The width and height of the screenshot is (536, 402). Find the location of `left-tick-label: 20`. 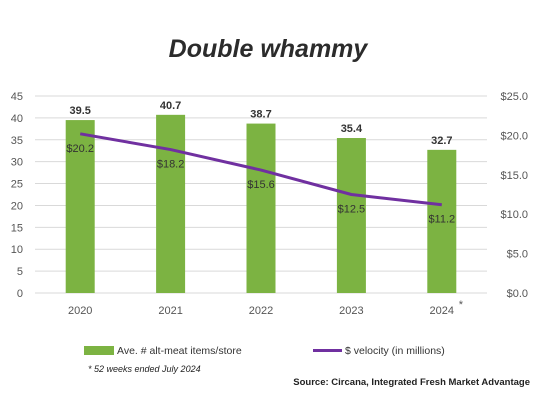

left-tick-label: 20 is located at coordinates (17, 206).